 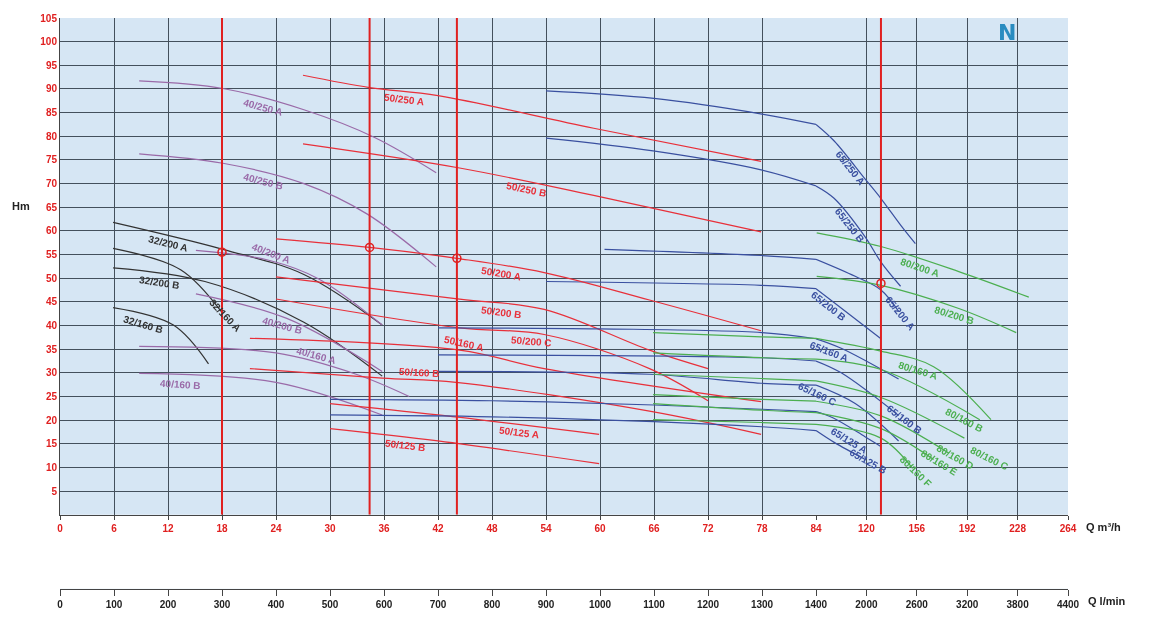 I want to click on x-tick-label: 78, so click(x=762, y=528).